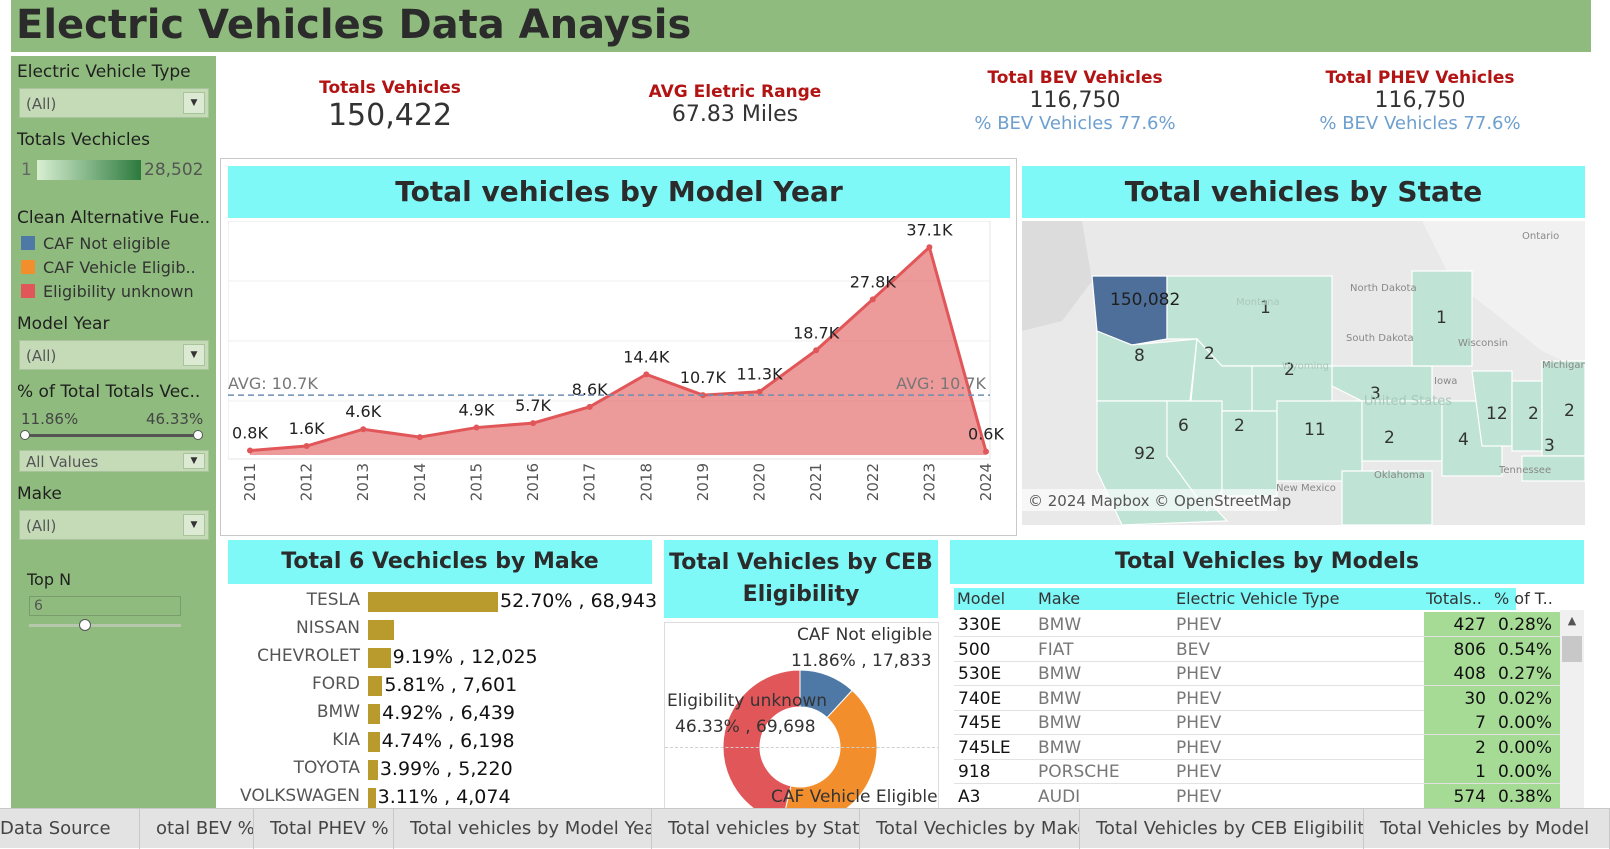 This screenshot has width=1610, height=849. Describe the element at coordinates (1524, 796) in the screenshot. I see `table-cell: 0.38%` at that location.